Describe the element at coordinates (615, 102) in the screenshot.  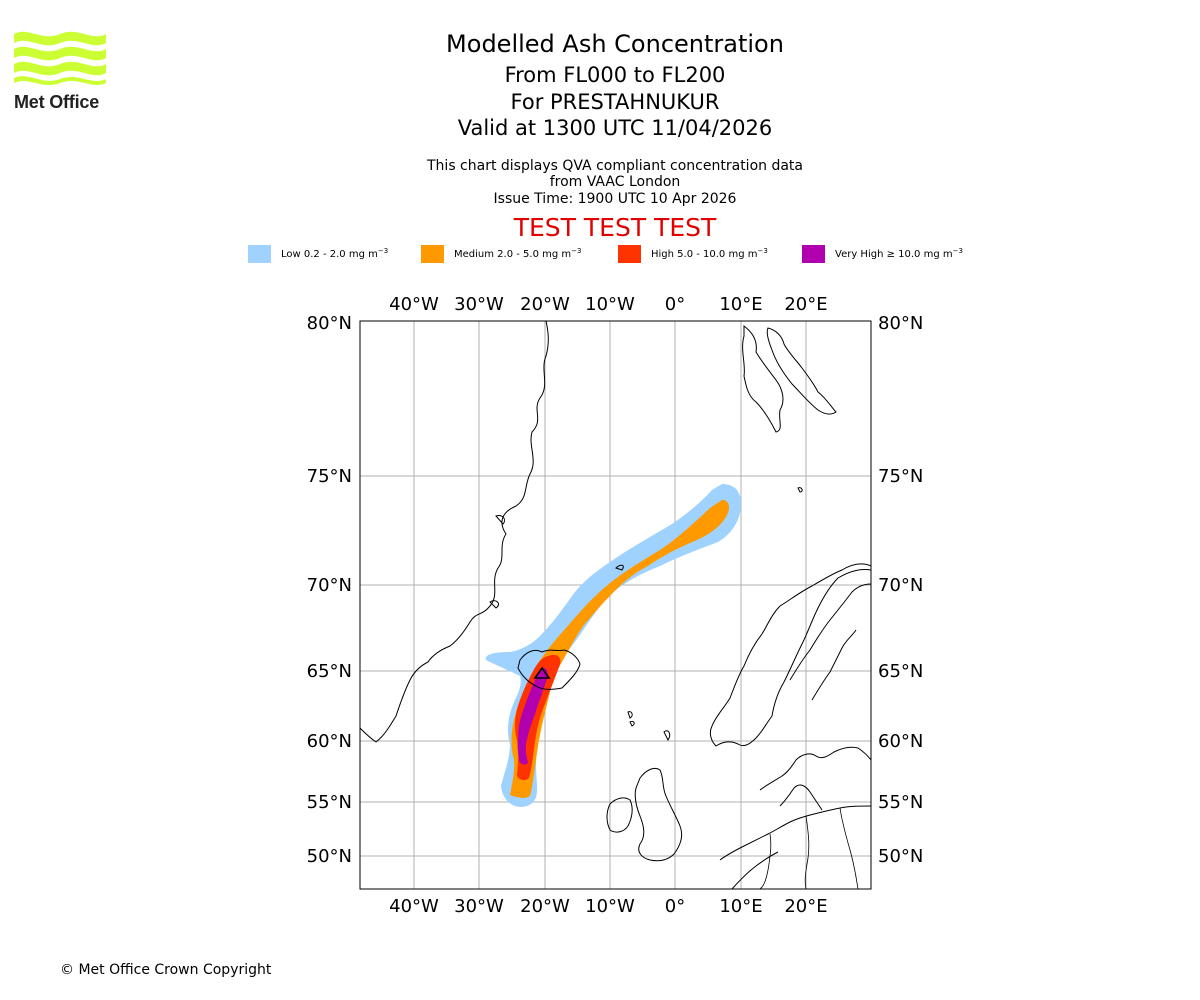
I see `volcano-name: For PRESTAHNUKUR` at that location.